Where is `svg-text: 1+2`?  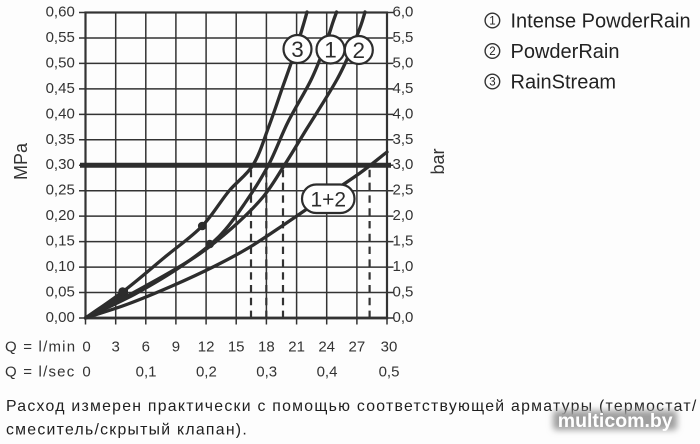 svg-text: 1+2 is located at coordinates (328, 199).